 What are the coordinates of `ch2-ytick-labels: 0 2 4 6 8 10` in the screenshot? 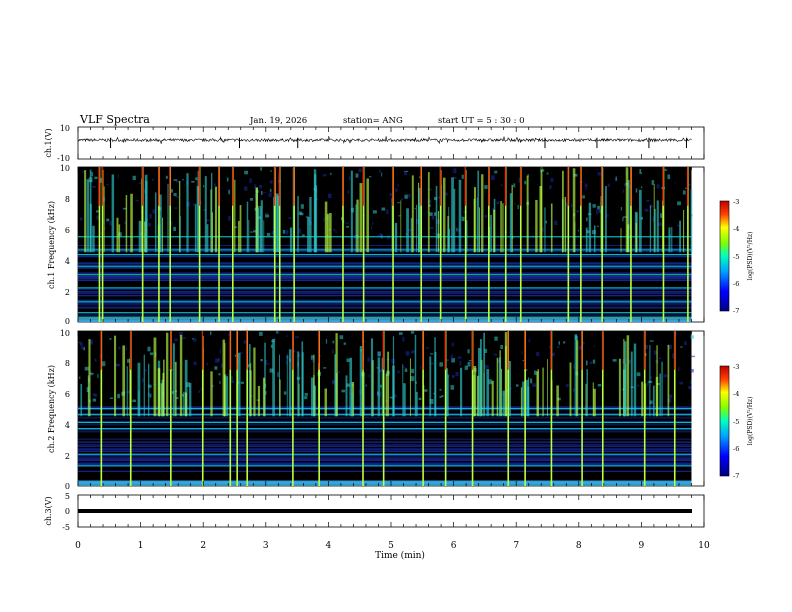 It's located at (65, 410).